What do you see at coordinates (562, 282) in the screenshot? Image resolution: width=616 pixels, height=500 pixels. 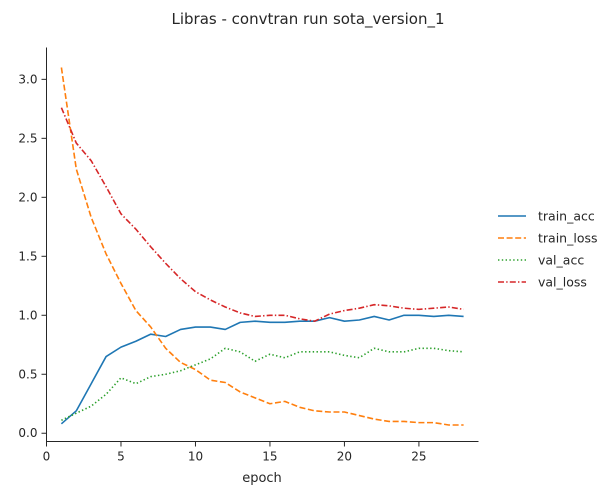 I see `legend-label: val_loss` at bounding box center [562, 282].